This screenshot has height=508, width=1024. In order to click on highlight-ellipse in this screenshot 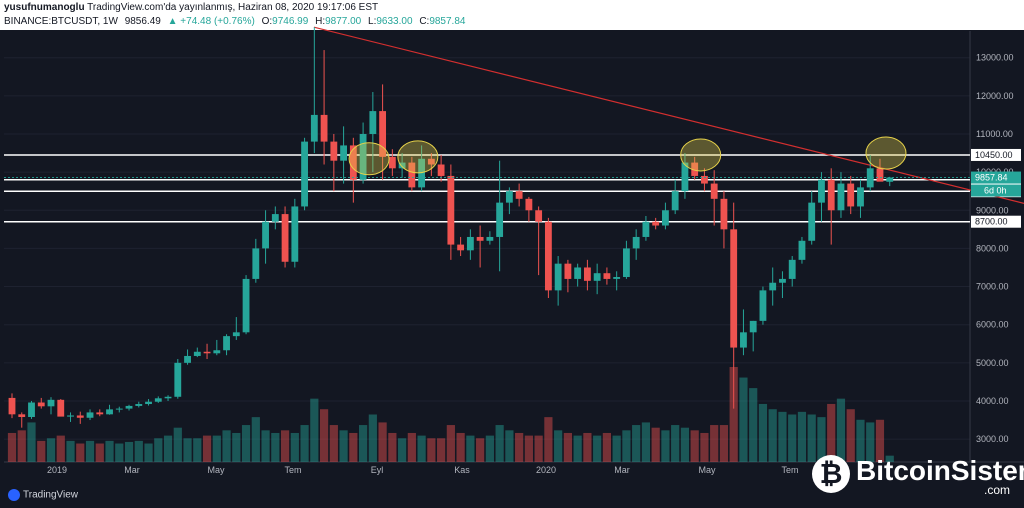, I will do `click(886, 153)`.